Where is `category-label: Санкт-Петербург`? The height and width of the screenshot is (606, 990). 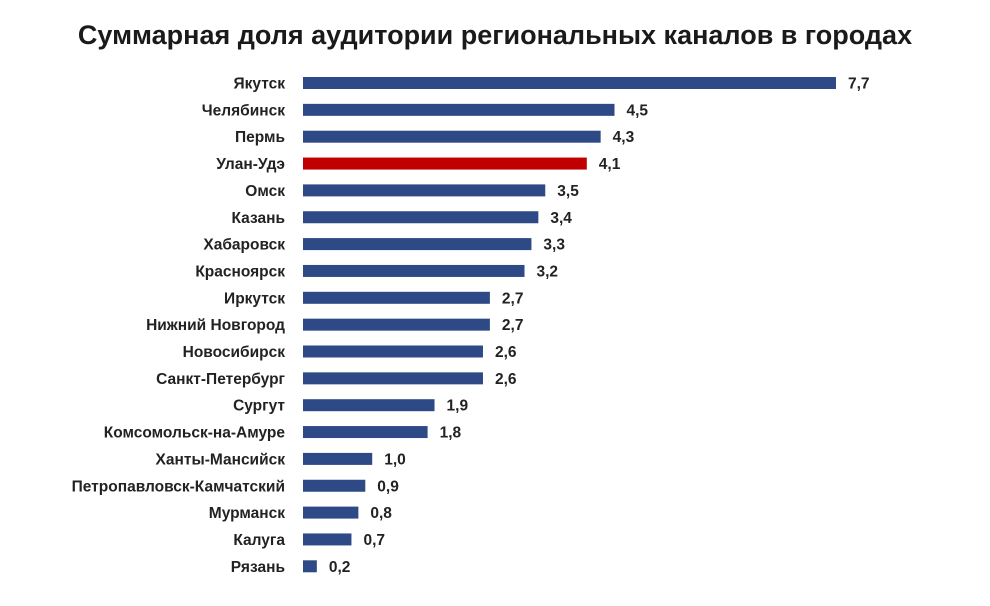 category-label: Санкт-Петербург is located at coordinates (220, 379).